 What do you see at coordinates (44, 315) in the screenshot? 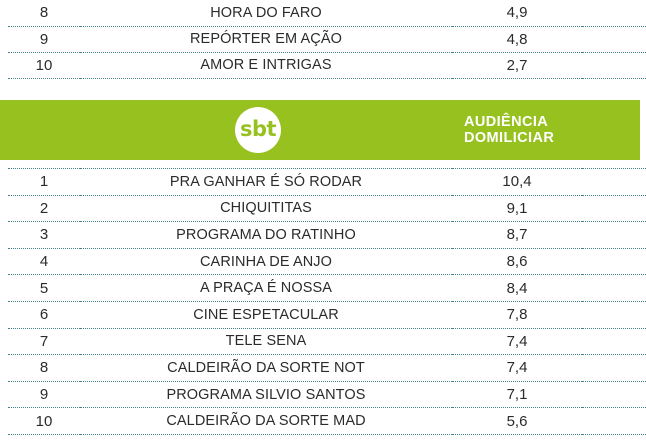
I see `rank-position: 6` at bounding box center [44, 315].